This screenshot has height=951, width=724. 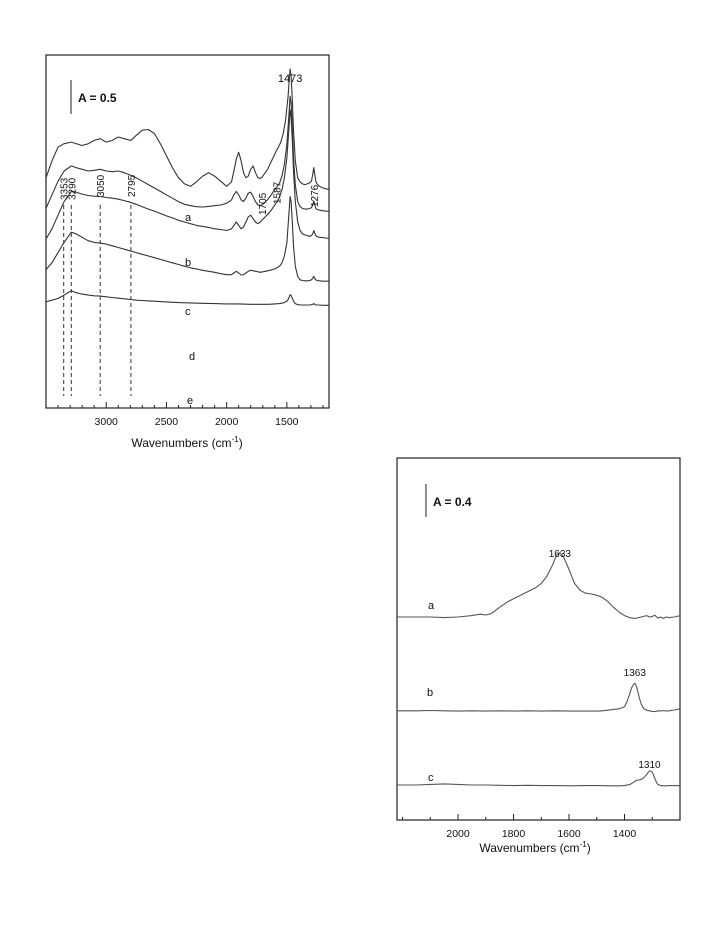 What do you see at coordinates (452, 502) in the screenshot?
I see `chart-2-scale-bar-label: A = 0.4` at bounding box center [452, 502].